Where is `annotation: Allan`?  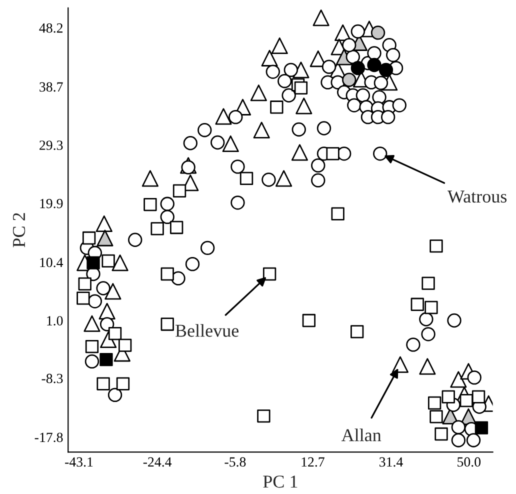 annotation: Allan is located at coordinates (361, 435).